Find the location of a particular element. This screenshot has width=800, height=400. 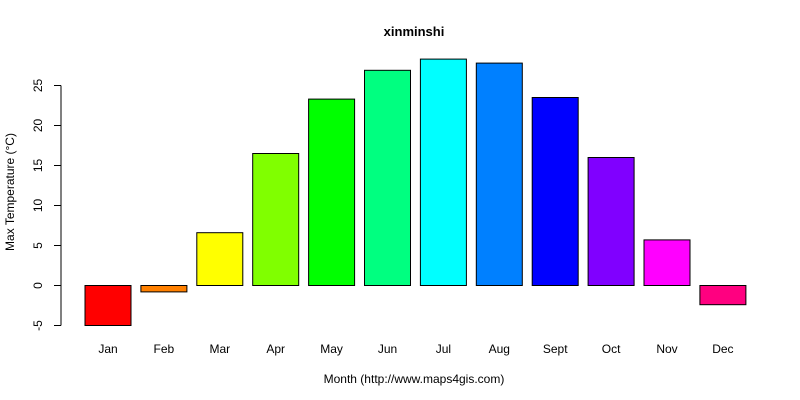

x-axis-label: Month (http://www.maps4gis.com) is located at coordinates (414, 379).